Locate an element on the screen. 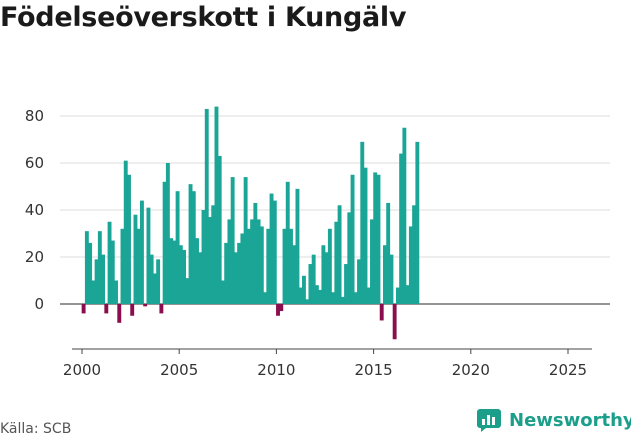  y-tick-label: 80 is located at coordinates (34, 116).